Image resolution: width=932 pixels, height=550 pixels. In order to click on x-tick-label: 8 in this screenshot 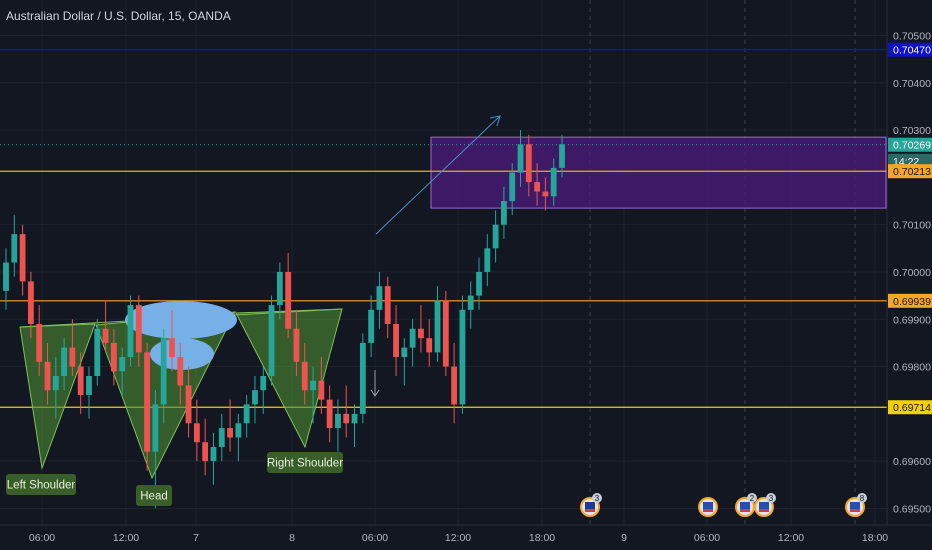, I will do `click(292, 538)`.